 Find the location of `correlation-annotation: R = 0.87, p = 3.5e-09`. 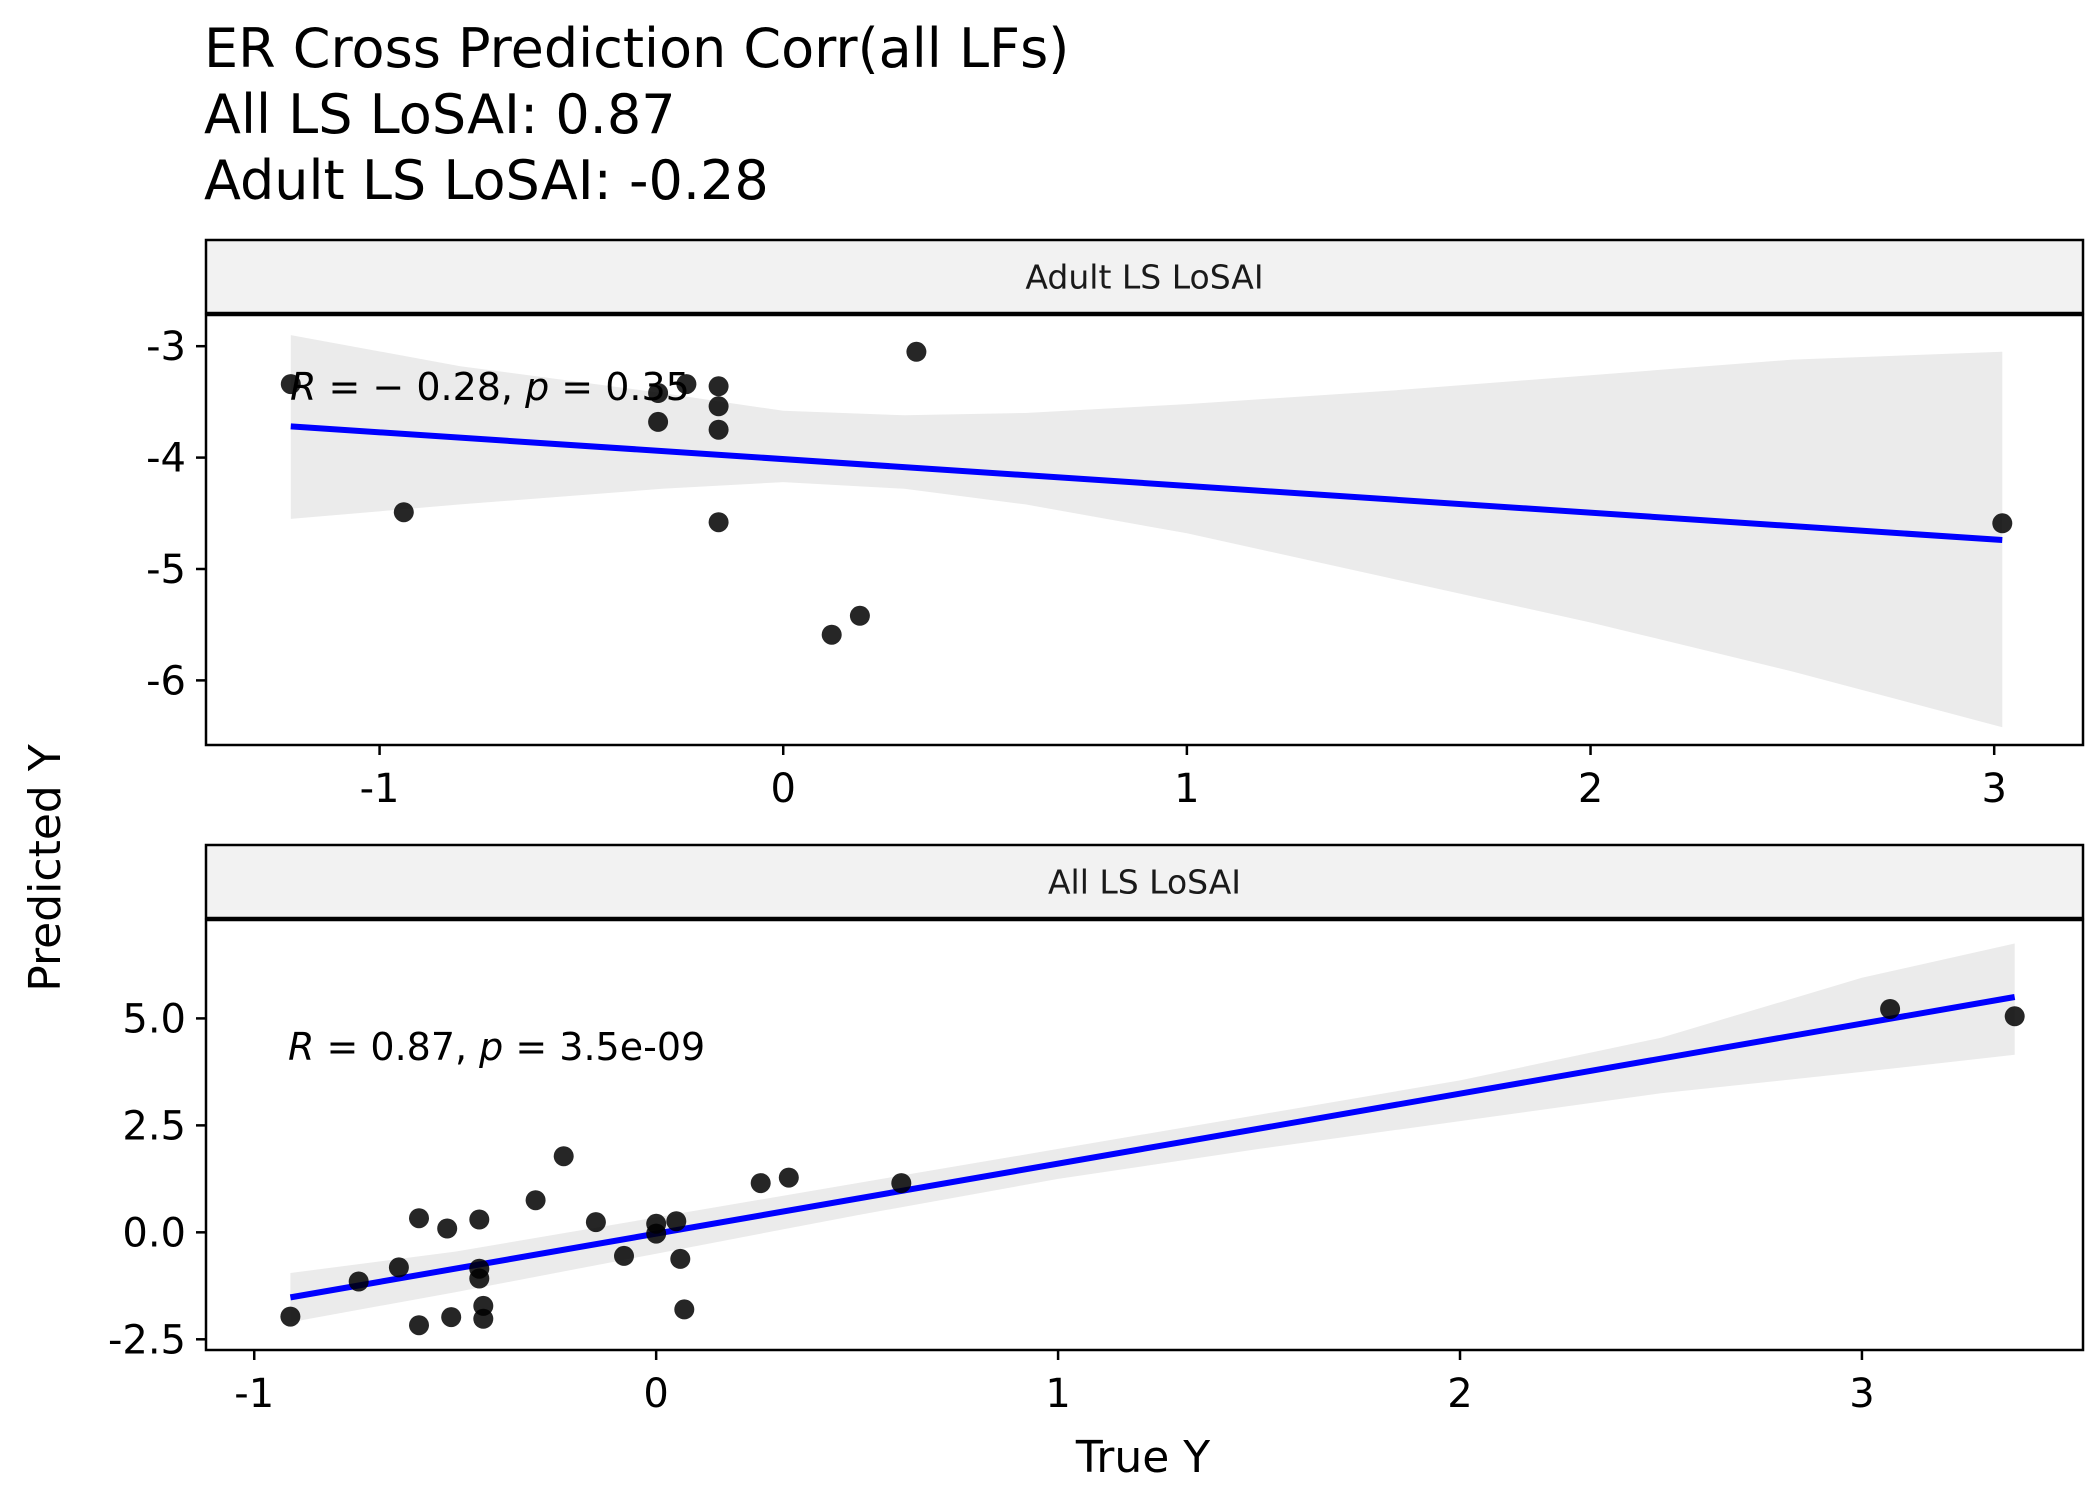

correlation-annotation: R = 0.87, p = 3.5e-09 is located at coordinates (496, 1047).